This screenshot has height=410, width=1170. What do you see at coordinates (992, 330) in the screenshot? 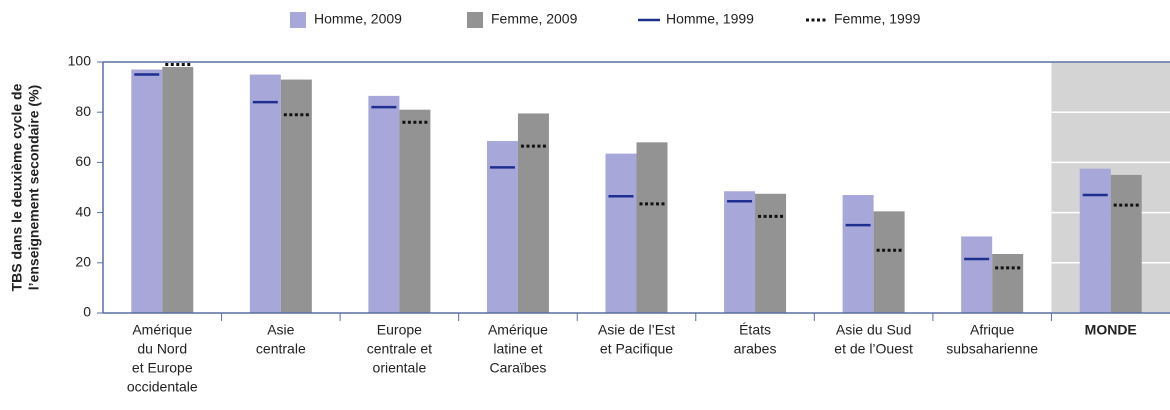
I see `x-tick-label: Afrique` at bounding box center [992, 330].